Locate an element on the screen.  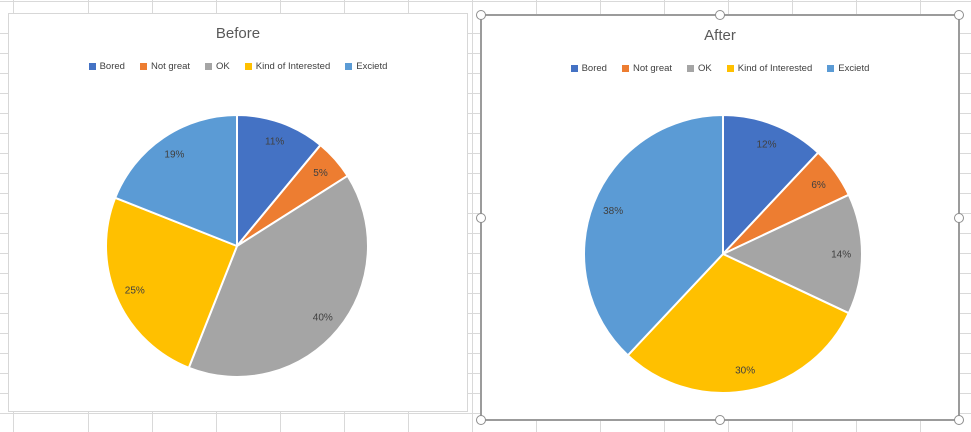
selection-handle-middle-left is located at coordinates (481, 217).